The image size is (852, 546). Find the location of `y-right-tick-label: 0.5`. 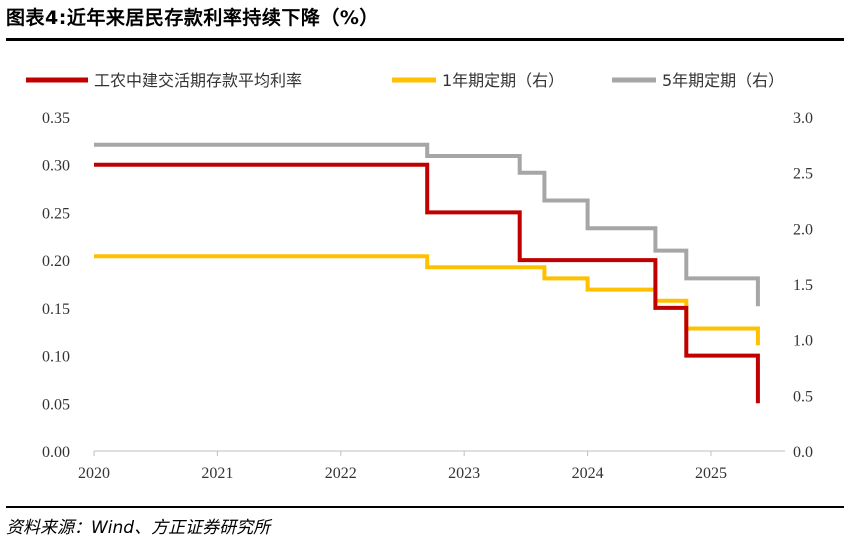

y-right-tick-label: 0.5 is located at coordinates (803, 396).